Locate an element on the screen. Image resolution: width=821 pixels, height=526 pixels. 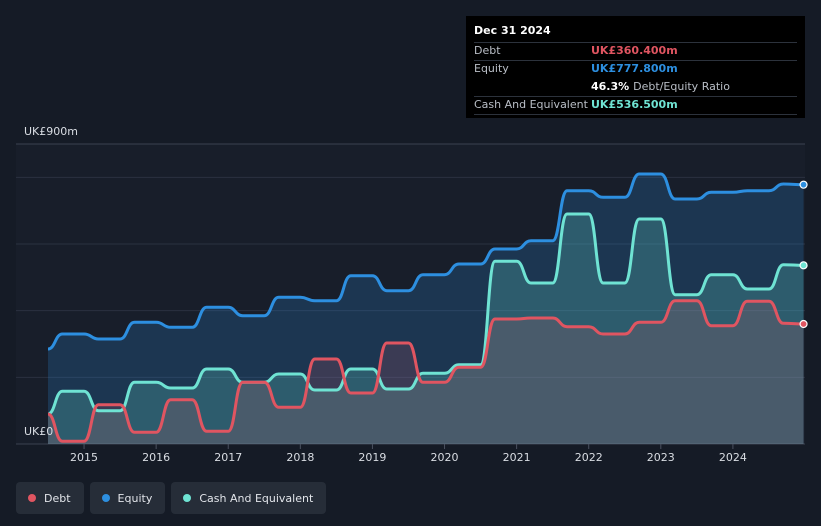
legend-item-debt: Debt is located at coordinates (50, 498).